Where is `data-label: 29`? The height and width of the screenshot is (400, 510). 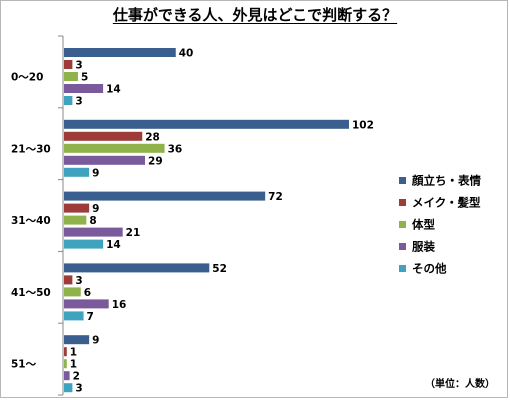 data-label: 29 is located at coordinates (155, 161).